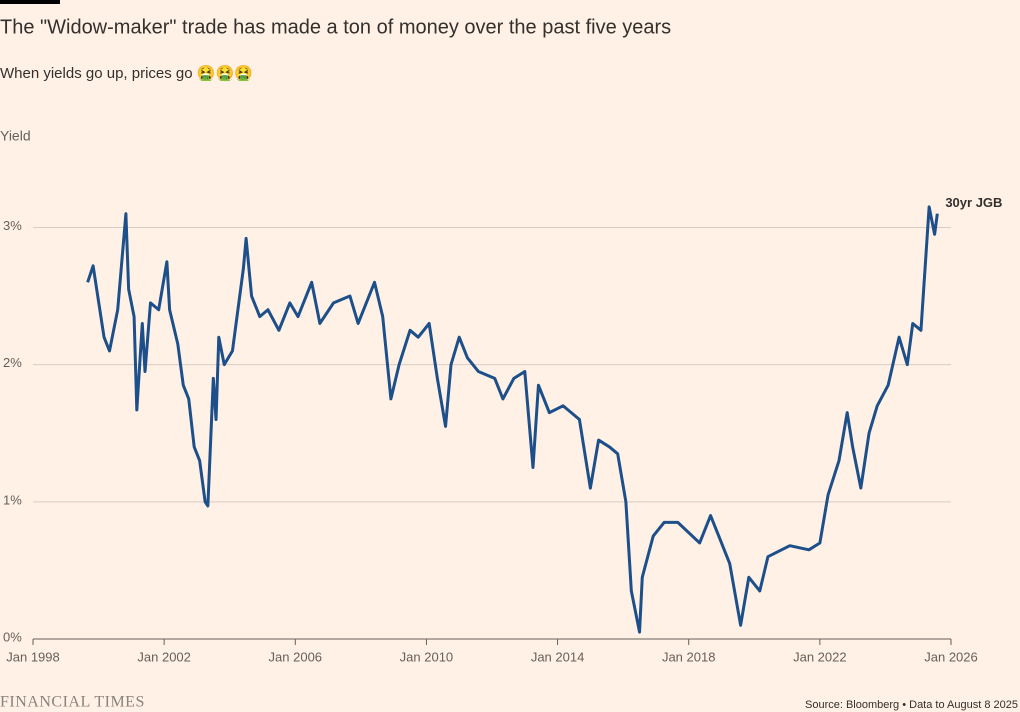  What do you see at coordinates (973, 202) in the screenshot?
I see `series-label: 30yr JGB` at bounding box center [973, 202].